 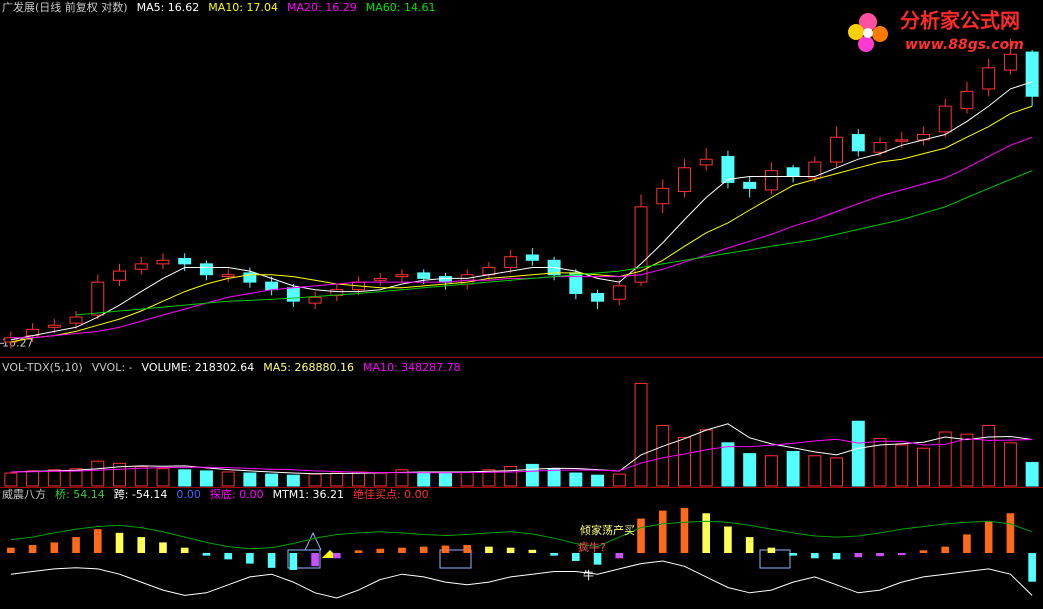 I want to click on logo: 分析家公式网 www.88gs.com, so click(x=936, y=31).